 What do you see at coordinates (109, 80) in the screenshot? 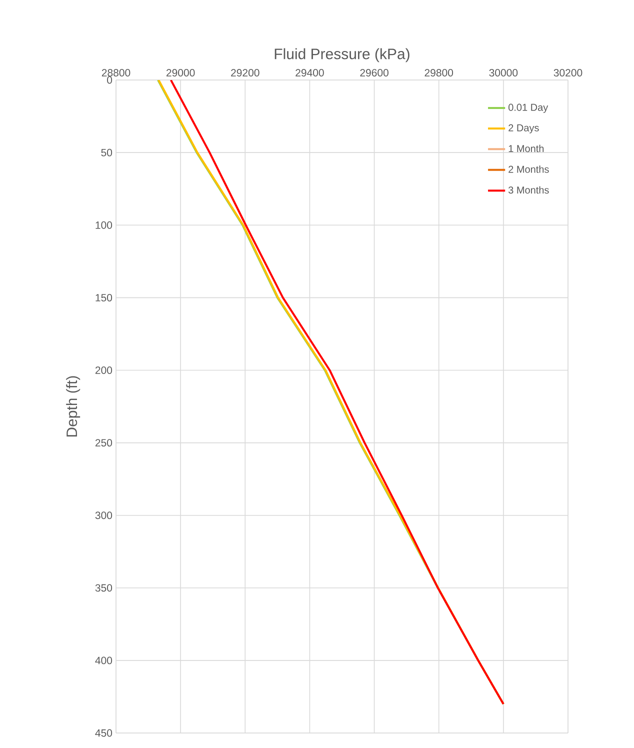
I see `y-tick-label: 0` at bounding box center [109, 80].